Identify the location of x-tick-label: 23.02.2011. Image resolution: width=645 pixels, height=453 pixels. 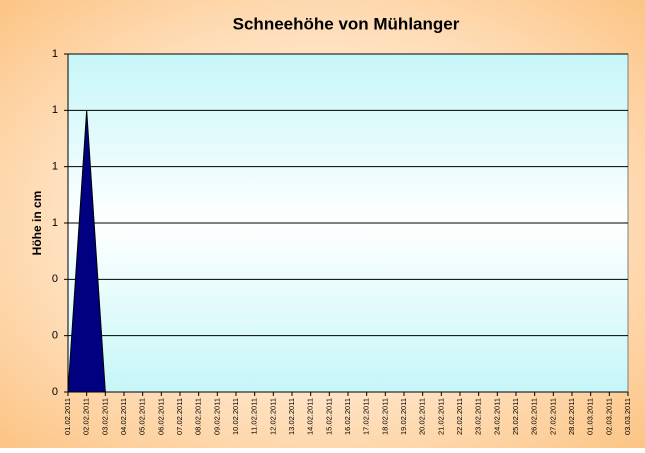
(478, 416).